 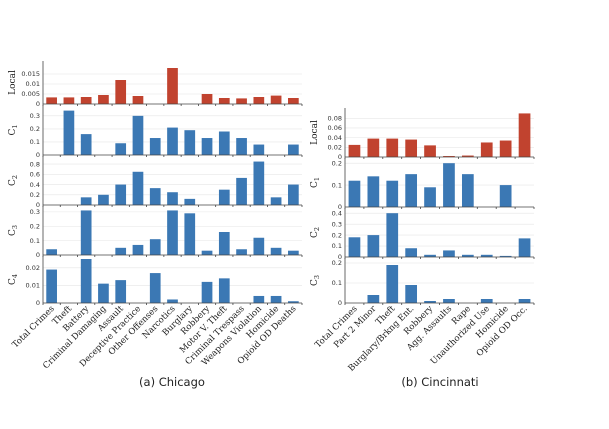 What do you see at coordinates (33, 286) in the screenshot?
I see `y-tick-label: 0.01` at bounding box center [33, 286].